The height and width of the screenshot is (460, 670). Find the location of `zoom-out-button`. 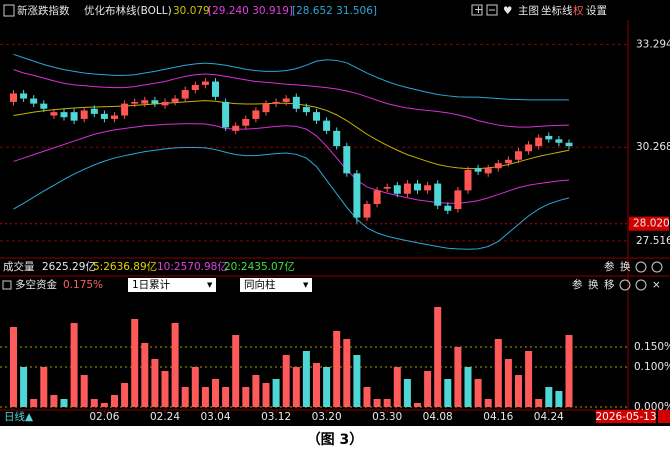

zoom-out-button is located at coordinates (492, 10).